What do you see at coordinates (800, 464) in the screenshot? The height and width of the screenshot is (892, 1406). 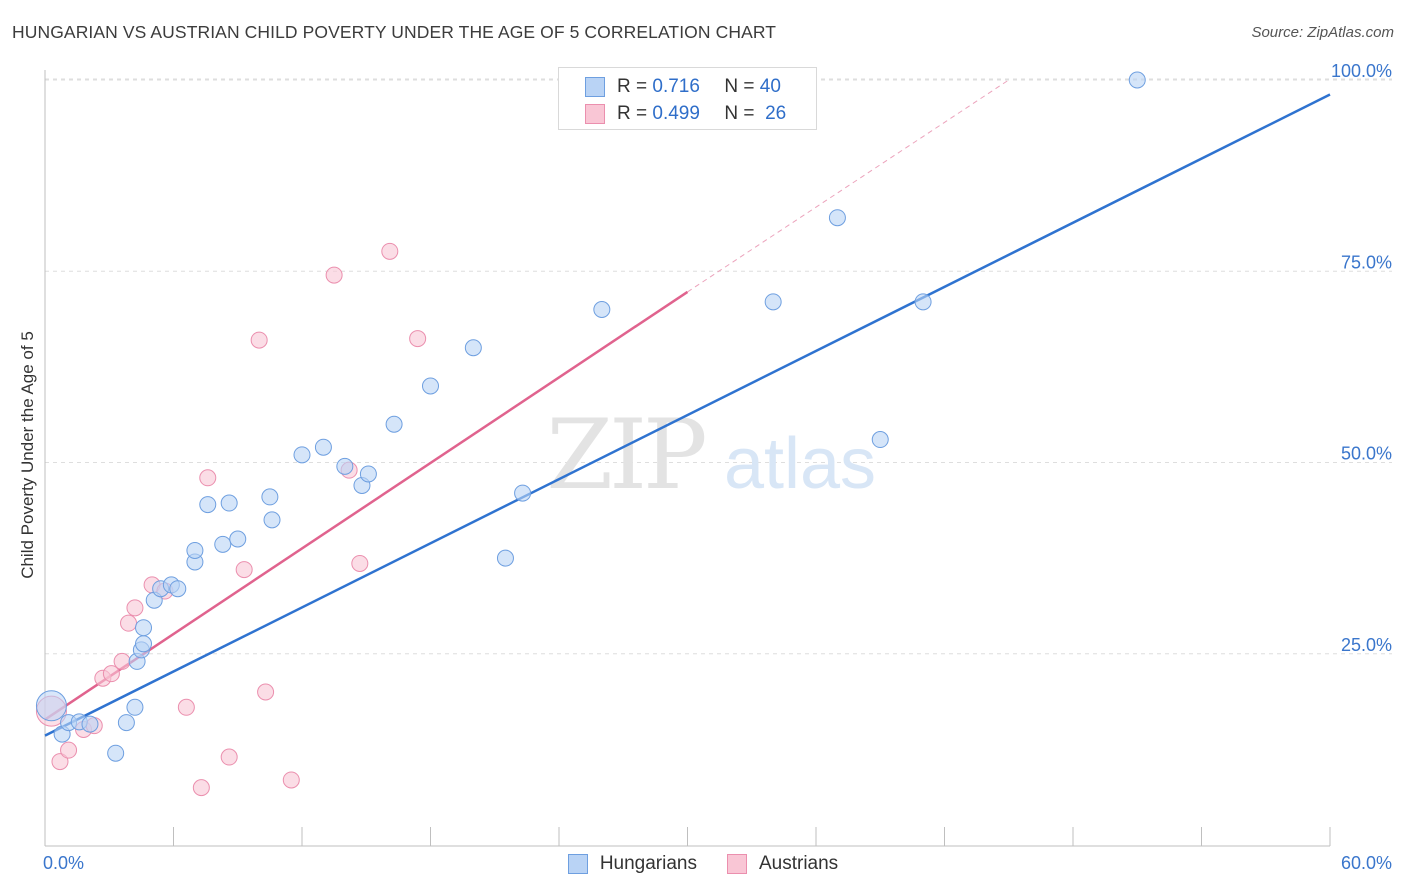 I see `watermark-atlas: atlas` at bounding box center [800, 464].